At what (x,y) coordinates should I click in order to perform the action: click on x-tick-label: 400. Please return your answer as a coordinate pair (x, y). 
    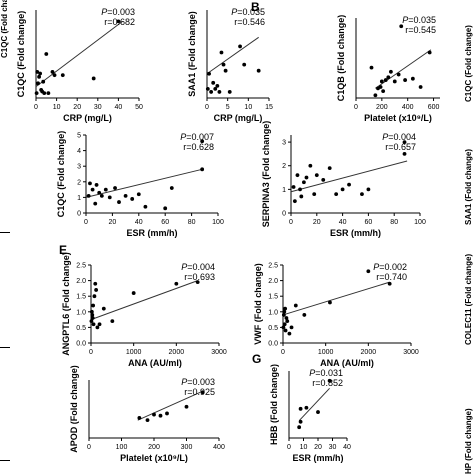
    Looking at the image, I should click on (408, 107).